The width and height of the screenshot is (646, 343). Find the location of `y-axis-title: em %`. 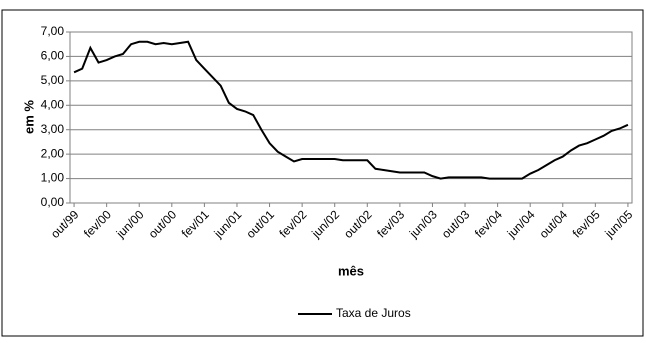

y-axis-title: em % is located at coordinates (28, 117).